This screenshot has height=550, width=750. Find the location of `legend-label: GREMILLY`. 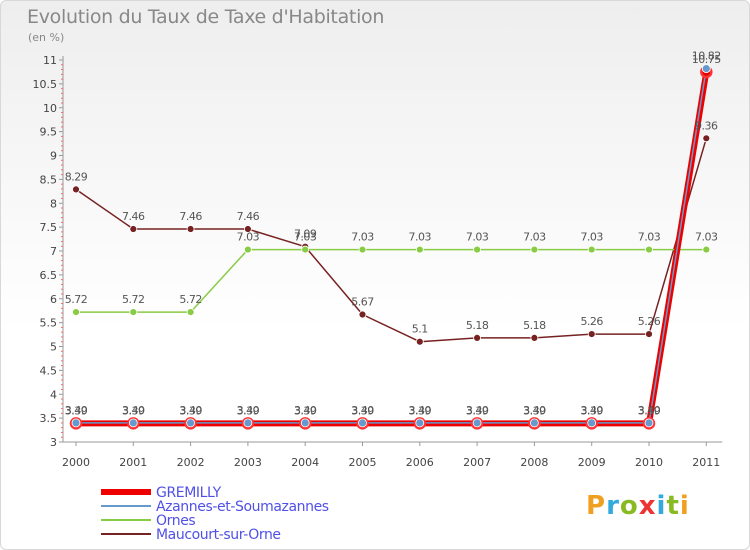

legend-label: GREMILLY is located at coordinates (189, 493).